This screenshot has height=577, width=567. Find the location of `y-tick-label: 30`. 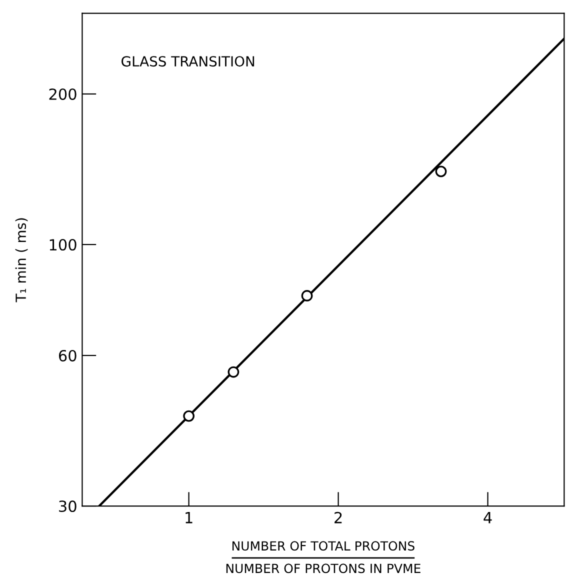

y-tick-label: 30 is located at coordinates (67, 506).